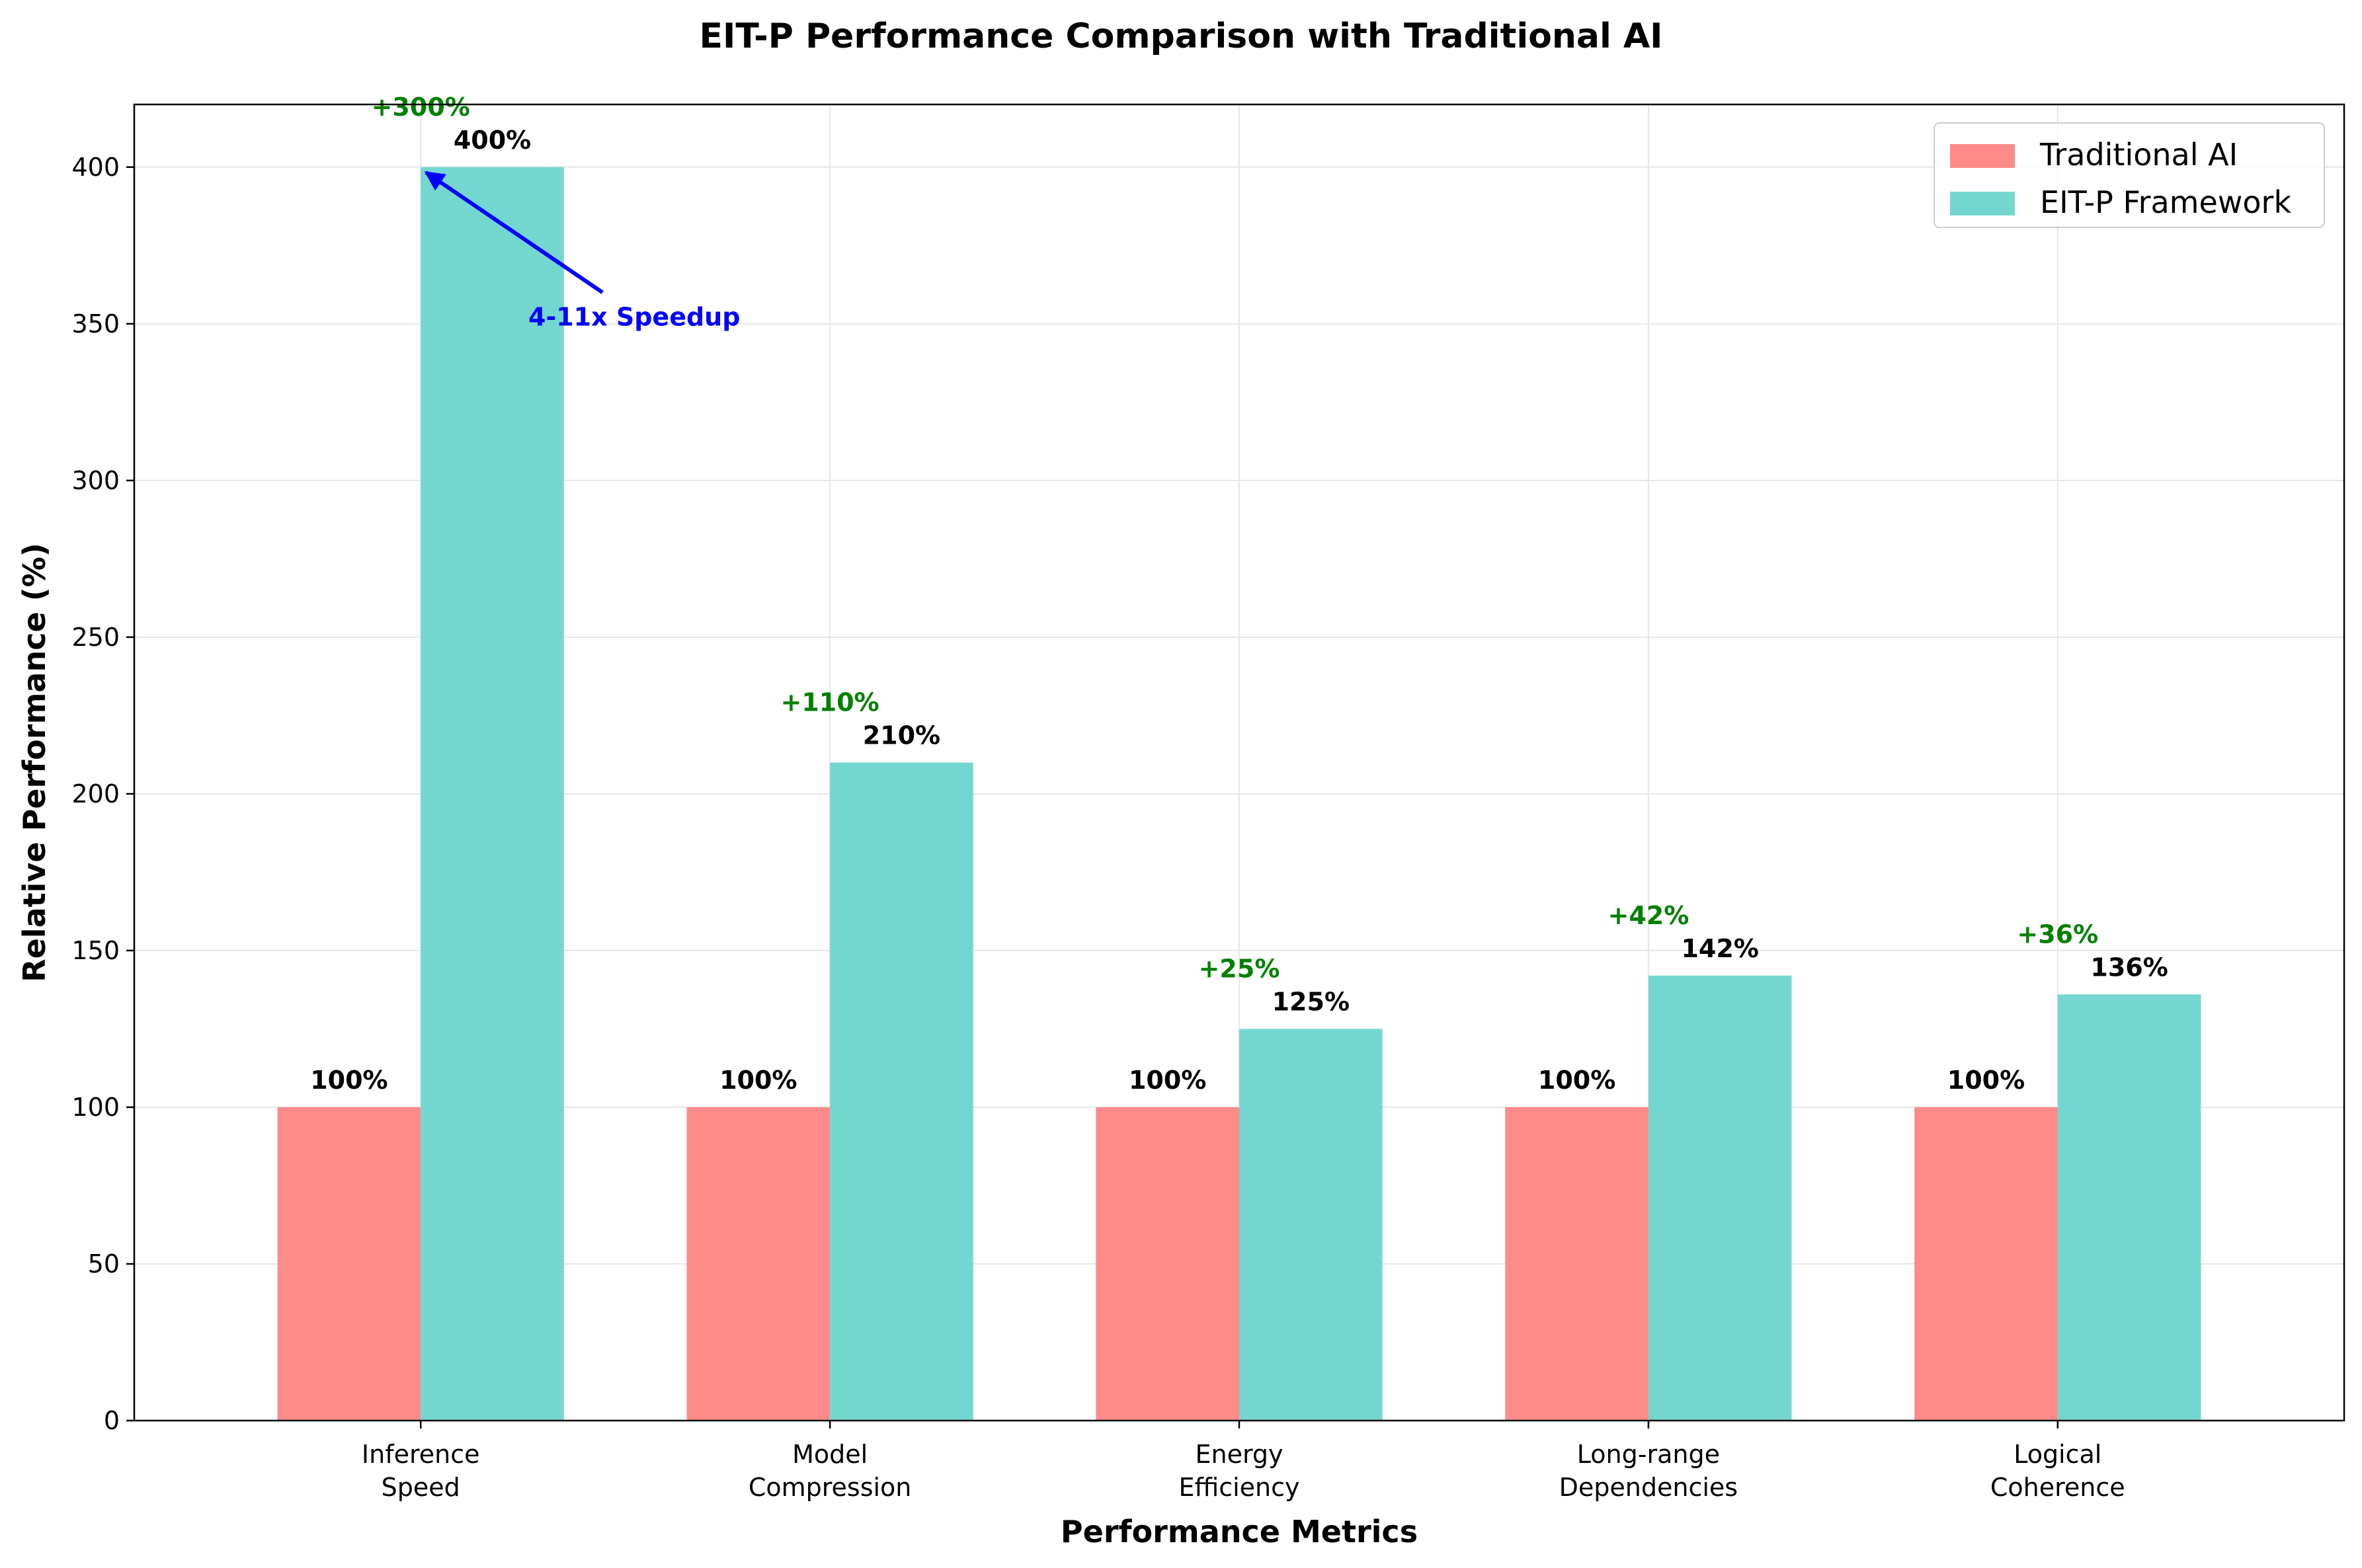  I want to click on y-tick-label: 0, so click(112, 1420).